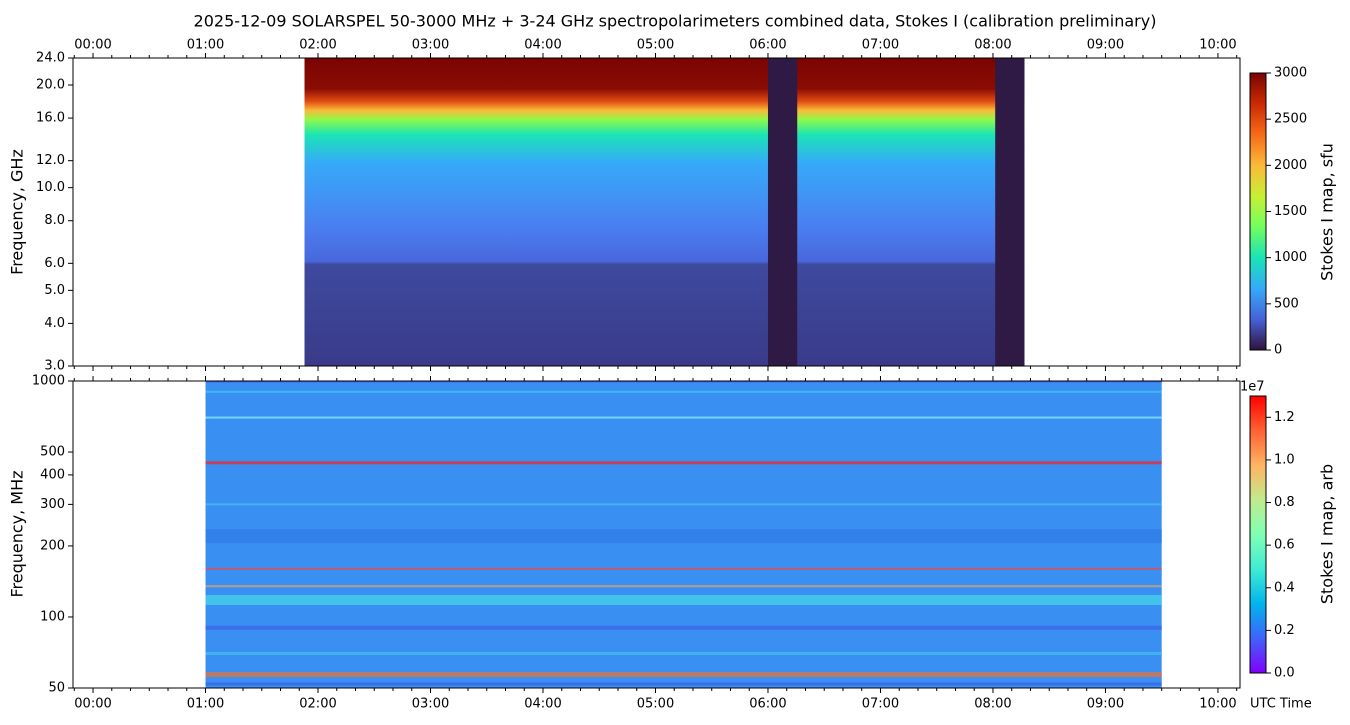 This screenshot has width=1350, height=725. Describe the element at coordinates (54, 290) in the screenshot. I see `y-tick-label: 5.0` at that location.